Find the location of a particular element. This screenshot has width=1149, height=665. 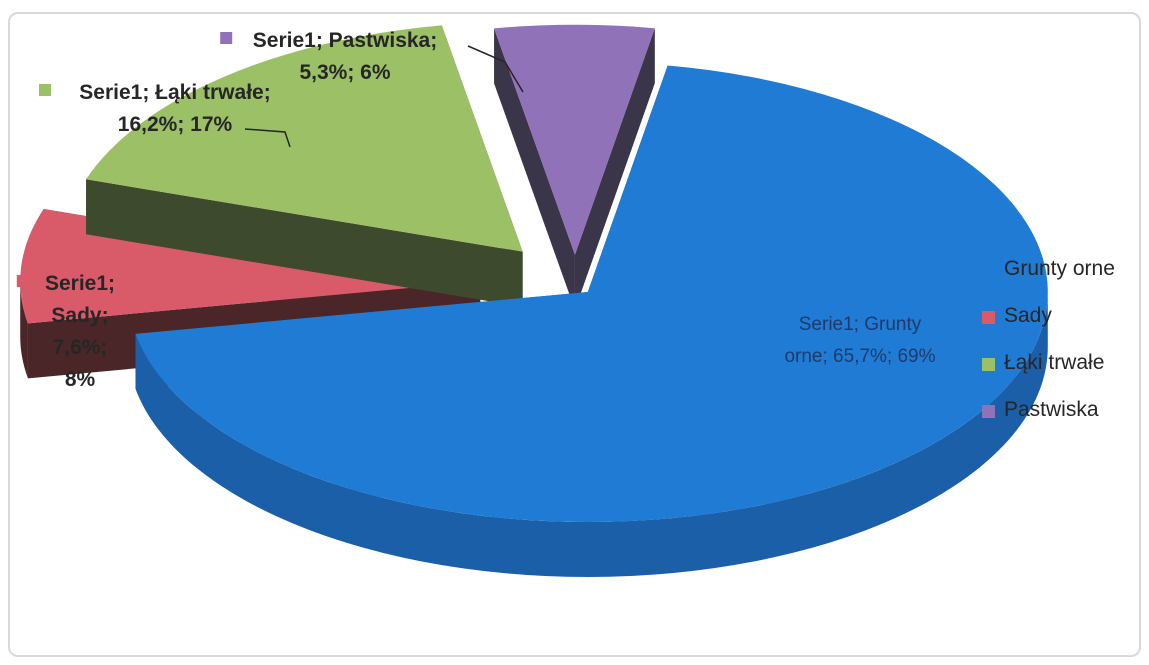

data-label-line: Serie1; Pastwiska; is located at coordinates (345, 40).